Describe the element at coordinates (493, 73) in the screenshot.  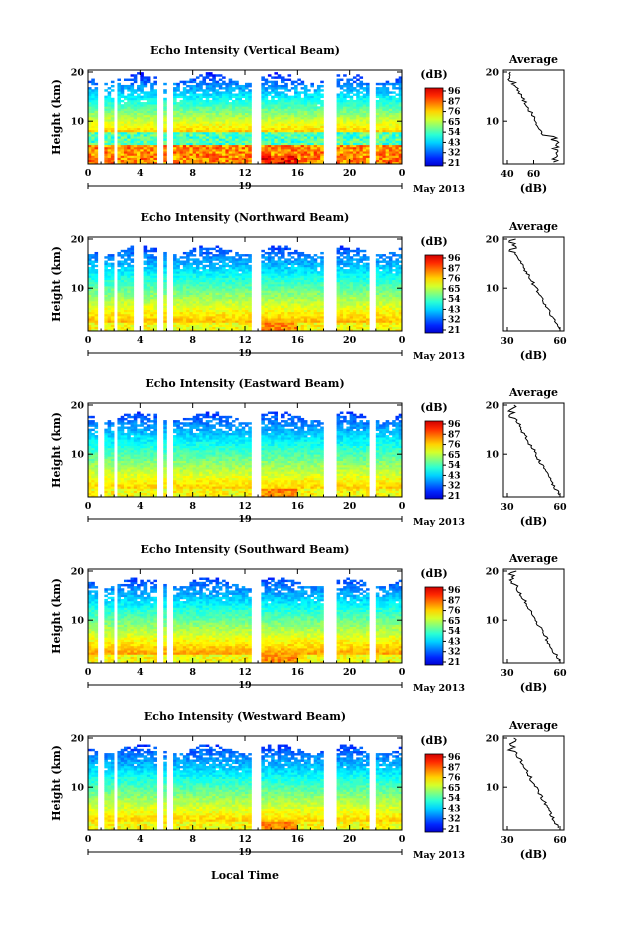
I see `average-y-tick-label: 20` at that location.